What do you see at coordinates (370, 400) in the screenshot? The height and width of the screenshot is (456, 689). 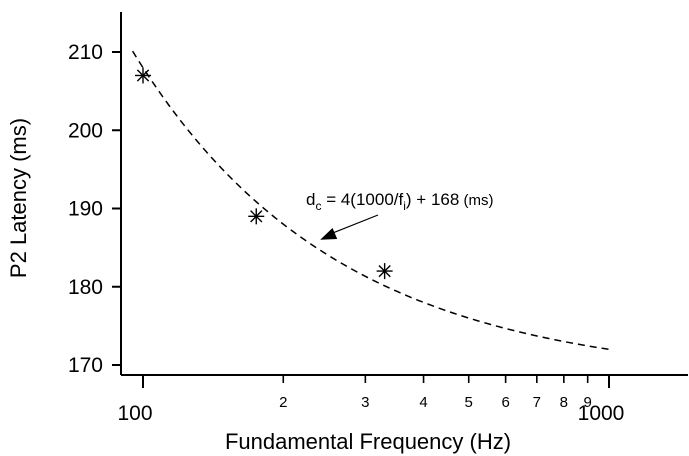 I see `x-ticks: 100 1000 2 3 4 5 6 7 8 9` at bounding box center [370, 400].